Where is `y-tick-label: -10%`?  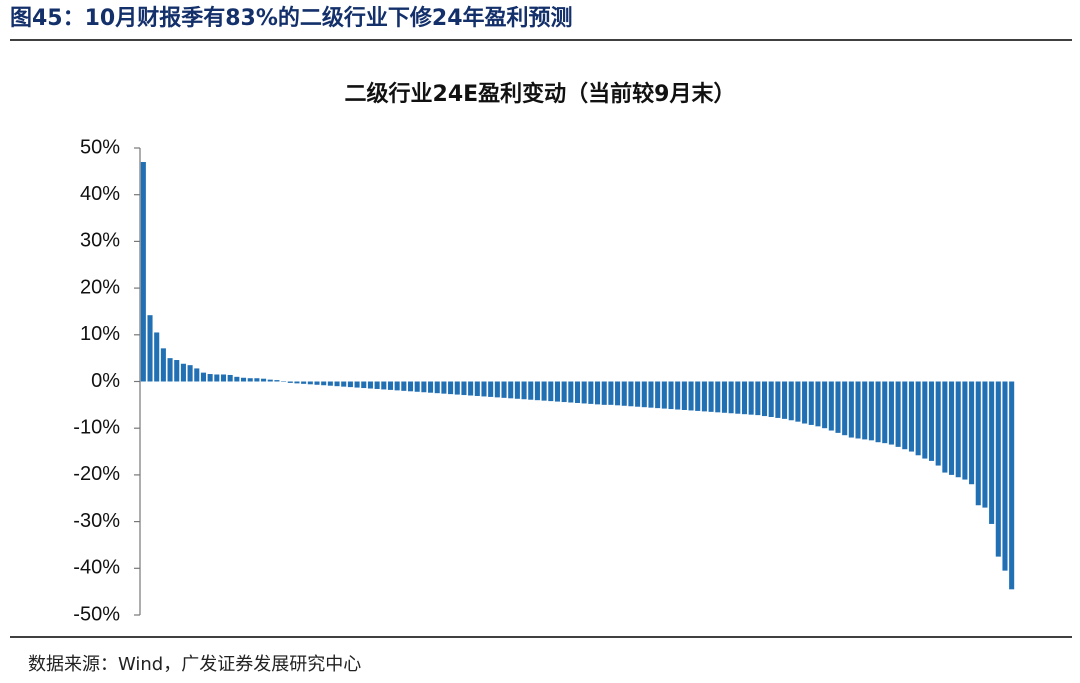
y-tick-label: -10% is located at coordinates (96, 427).